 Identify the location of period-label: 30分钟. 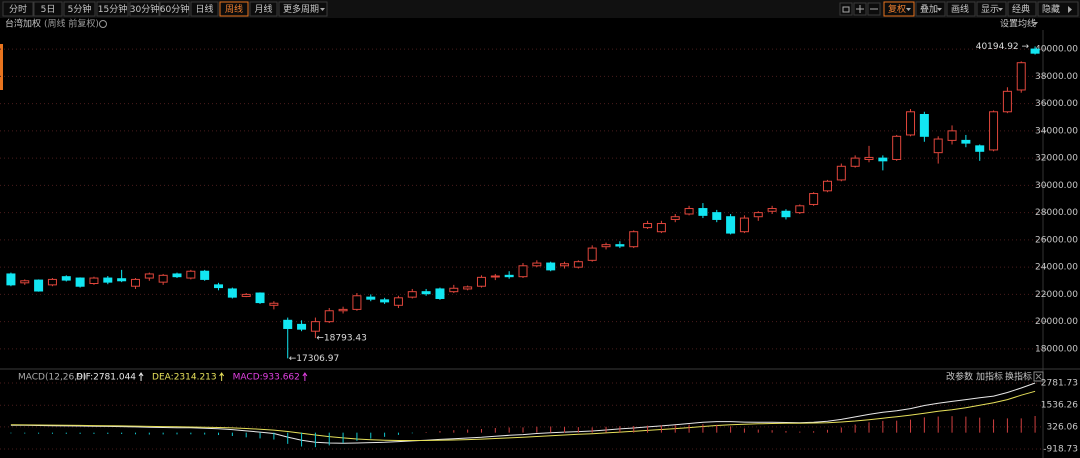
(144, 9).